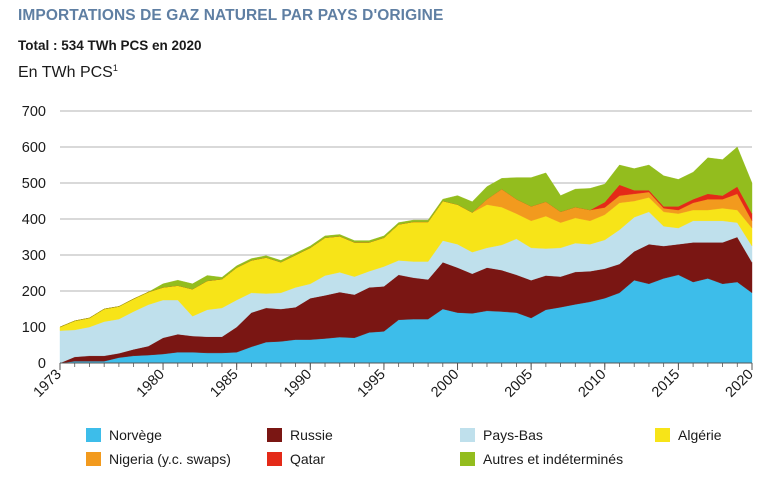 The width and height of the screenshot is (778, 481). Describe the element at coordinates (34, 220) in the screenshot. I see `y-tick-label: 400` at that location.